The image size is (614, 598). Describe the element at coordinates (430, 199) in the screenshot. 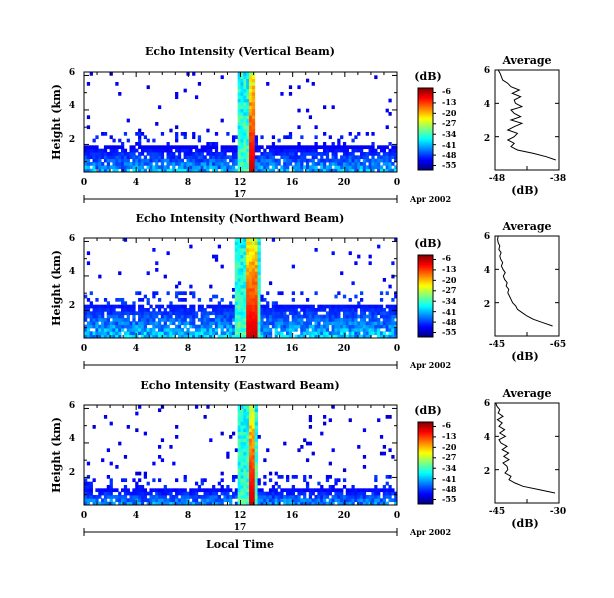

I see `date-label: Apr 2002` at that location.